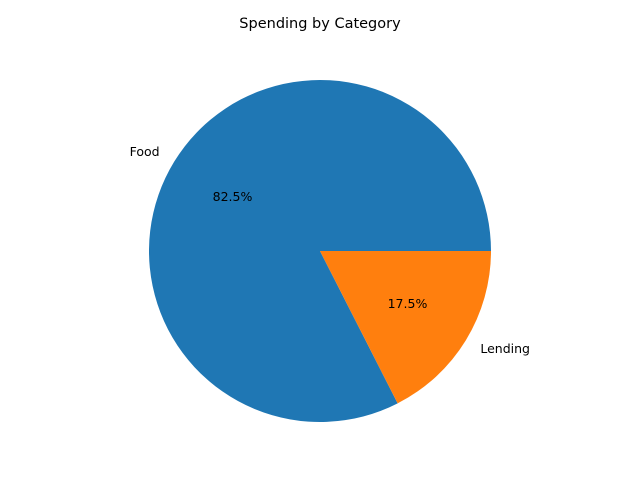 Image resolution: width=640 pixels, height=480 pixels. What do you see at coordinates (145, 151) in the screenshot?
I see `slice-label-food: Food` at bounding box center [145, 151].